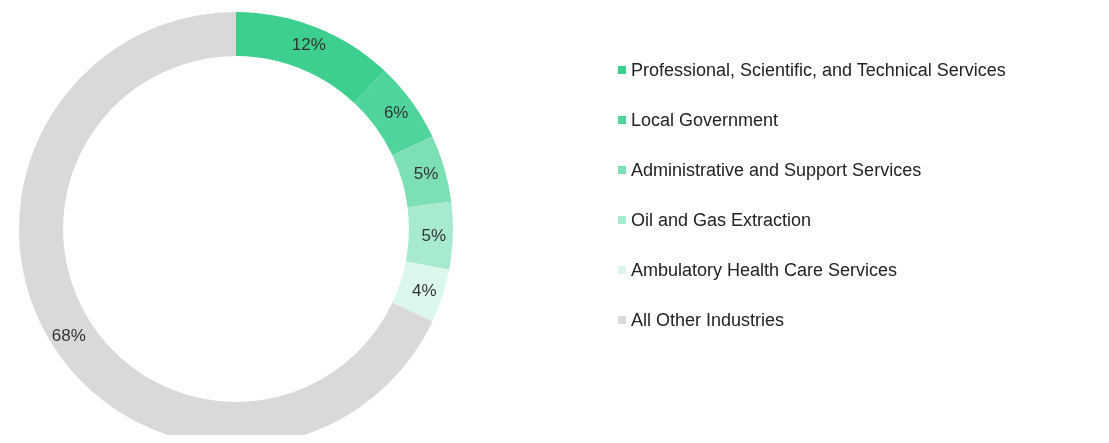 The height and width of the screenshot is (443, 1109). Describe the element at coordinates (708, 320) in the screenshot. I see `legend-label: All Other Industries` at that location.